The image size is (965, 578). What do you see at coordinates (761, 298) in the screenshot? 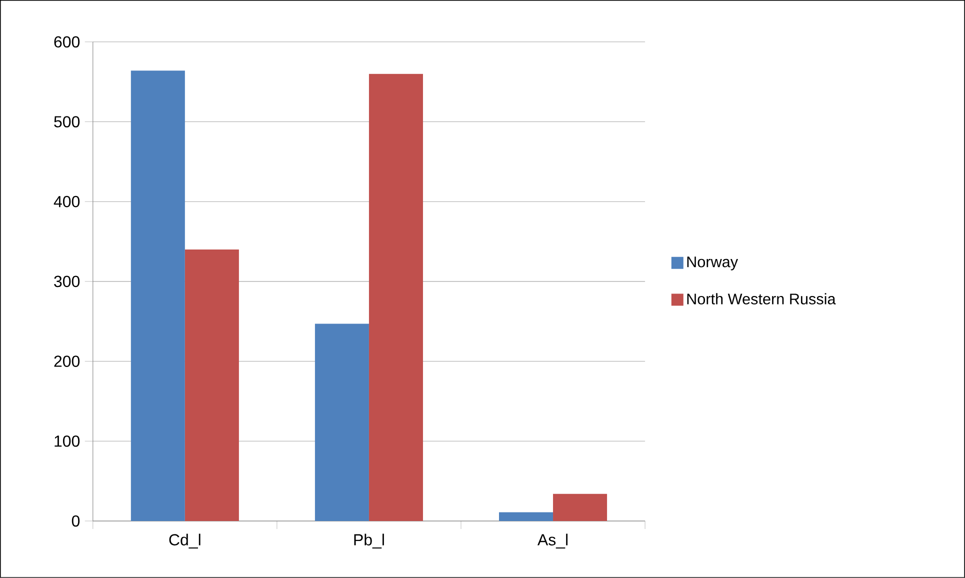
I see `legend-label: North Western Russia` at bounding box center [761, 298].